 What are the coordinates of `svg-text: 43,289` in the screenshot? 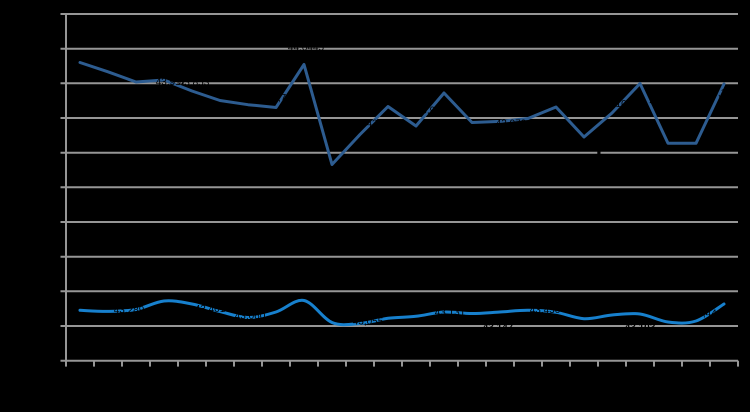 It's located at (129, 310).